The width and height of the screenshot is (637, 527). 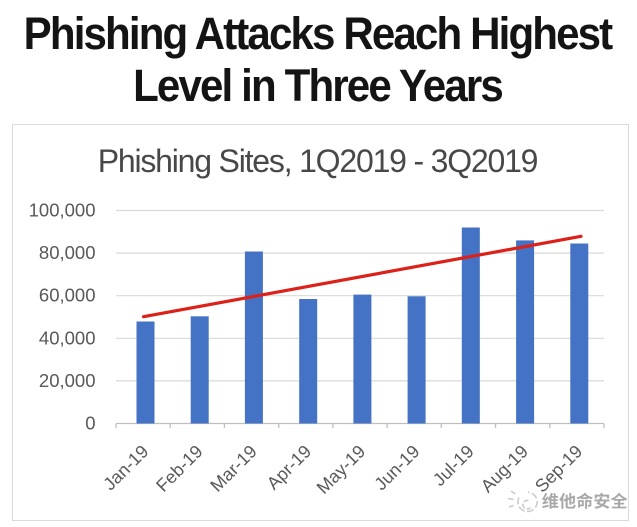 What do you see at coordinates (233, 468) in the screenshot?
I see `svg-text: Mar-19` at bounding box center [233, 468].